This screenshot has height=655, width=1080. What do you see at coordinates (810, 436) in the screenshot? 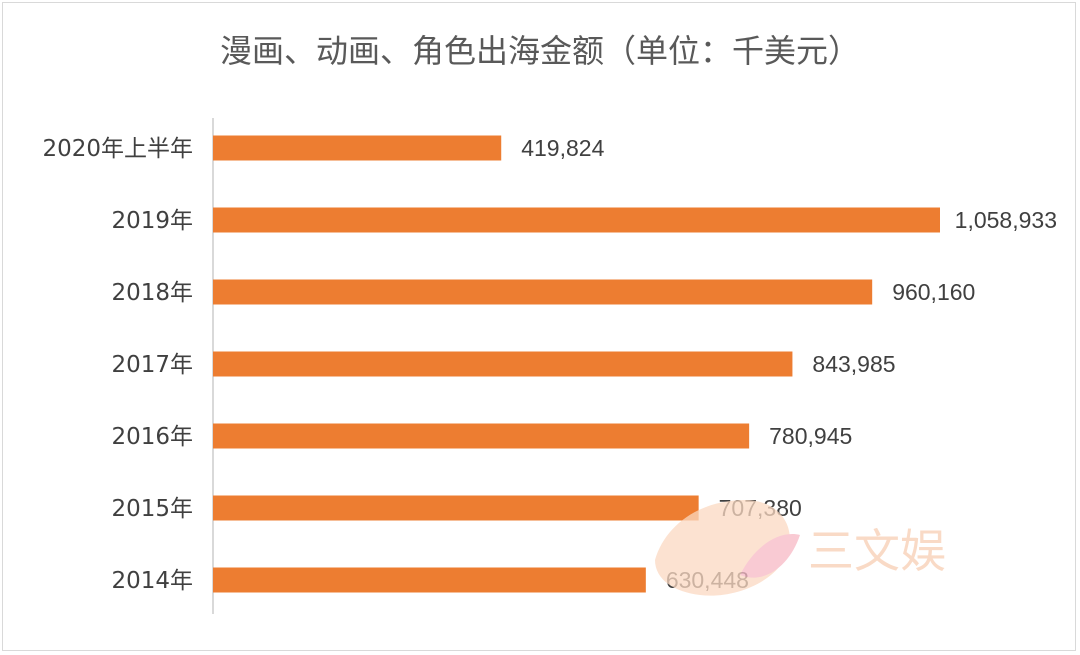
I see `data-label: 780,945` at bounding box center [810, 436].